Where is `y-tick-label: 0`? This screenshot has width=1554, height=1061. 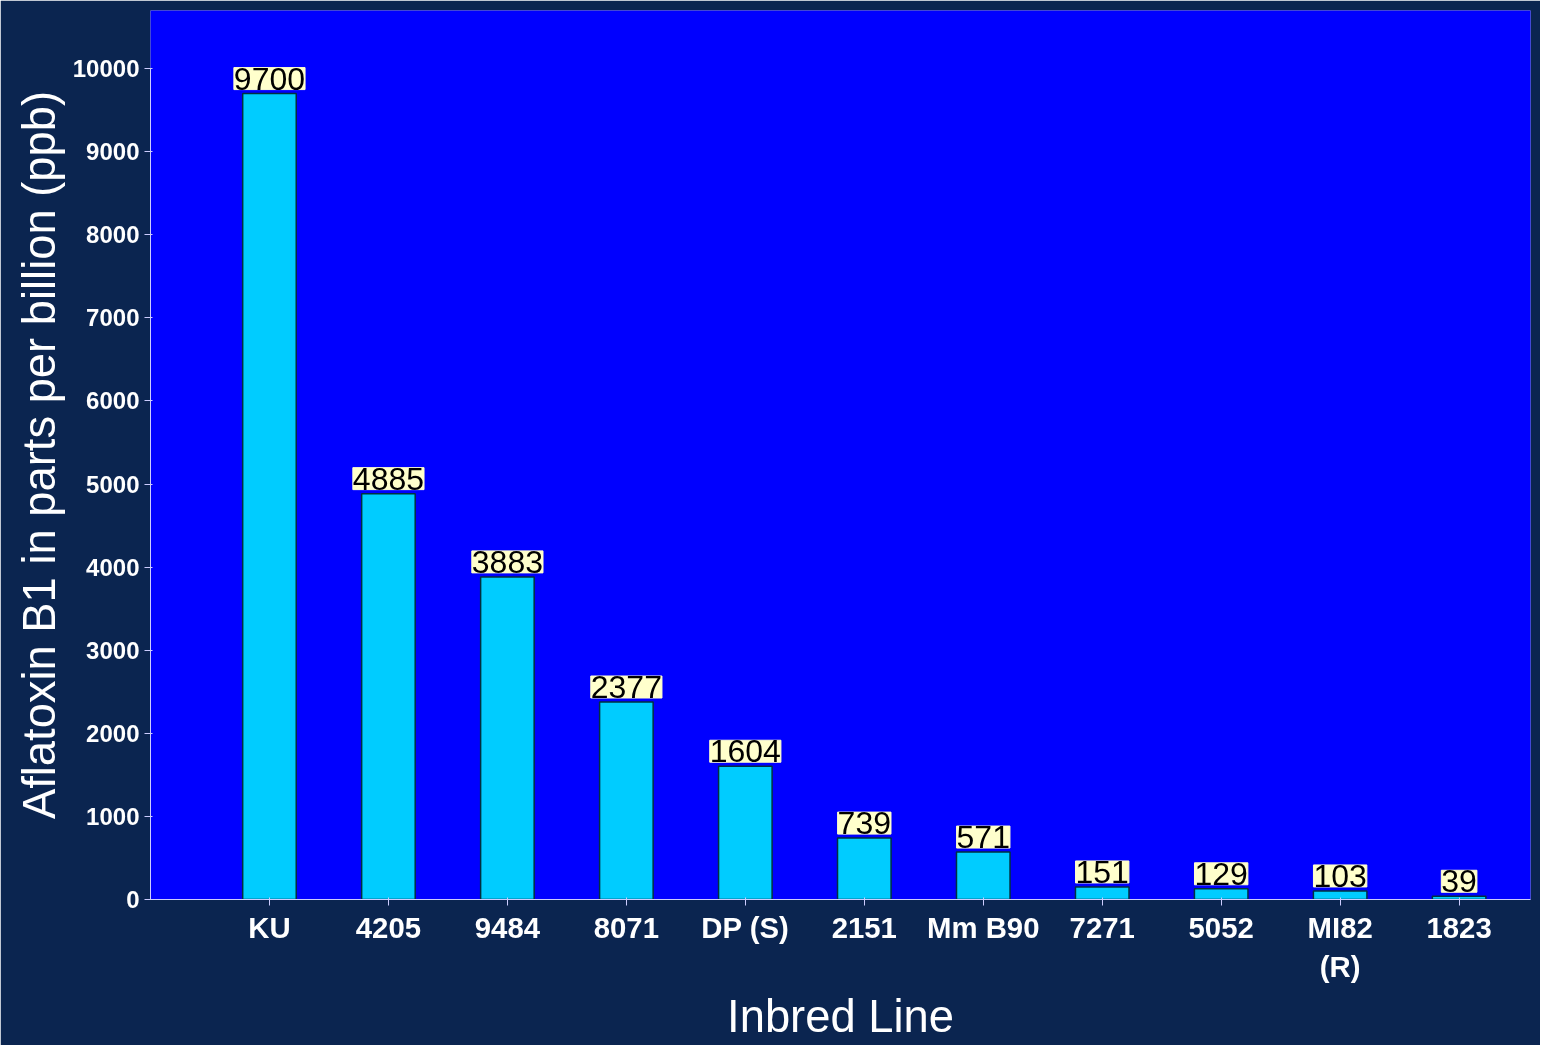 y-tick-label: 0 is located at coordinates (133, 899).